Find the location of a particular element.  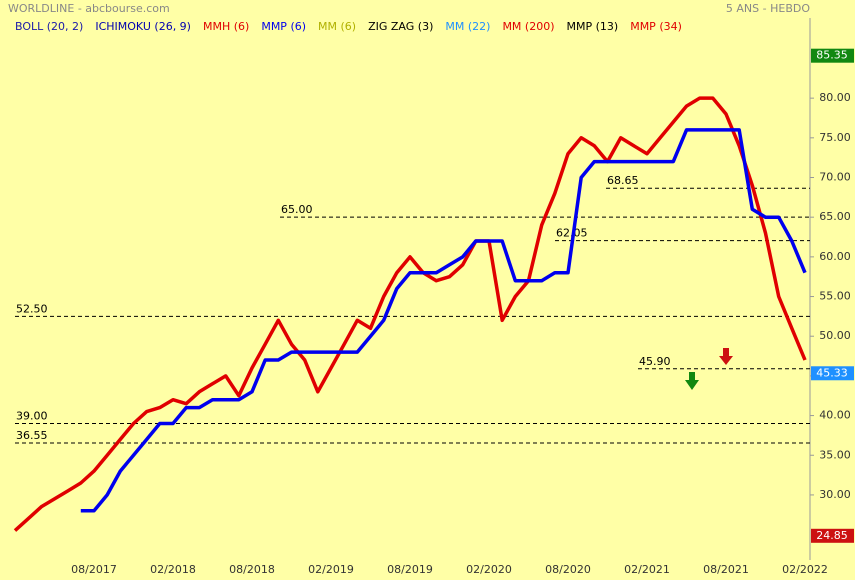

legend-entry: MM (6) is located at coordinates (337, 26).